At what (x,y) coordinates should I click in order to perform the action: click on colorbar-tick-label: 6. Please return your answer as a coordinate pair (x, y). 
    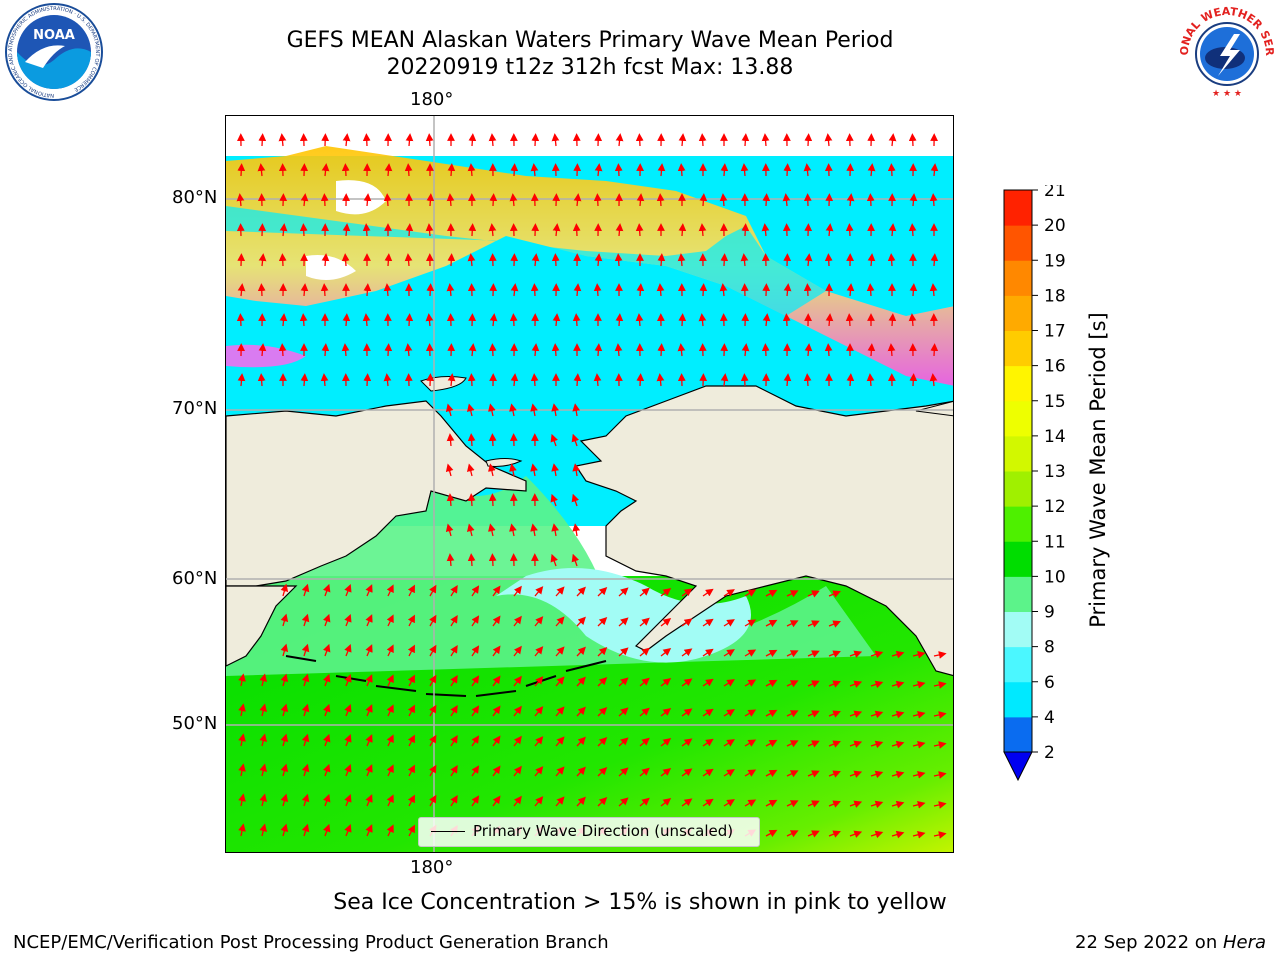
    Looking at the image, I should click on (1049, 683).